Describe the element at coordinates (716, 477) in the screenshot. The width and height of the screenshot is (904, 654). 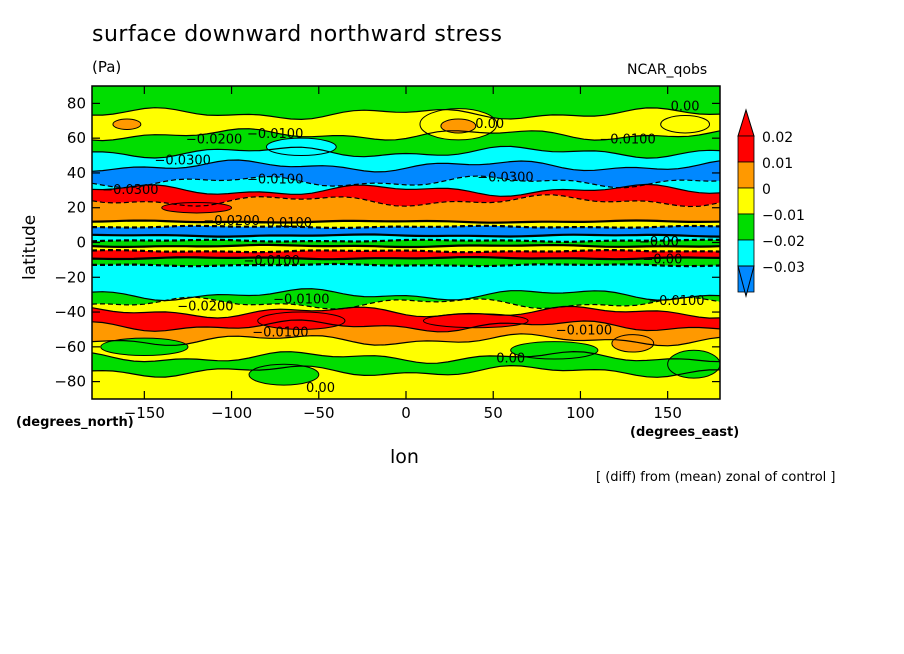
I see `difference-note: [ (diff) from (mean) zonal of control ]` at that location.